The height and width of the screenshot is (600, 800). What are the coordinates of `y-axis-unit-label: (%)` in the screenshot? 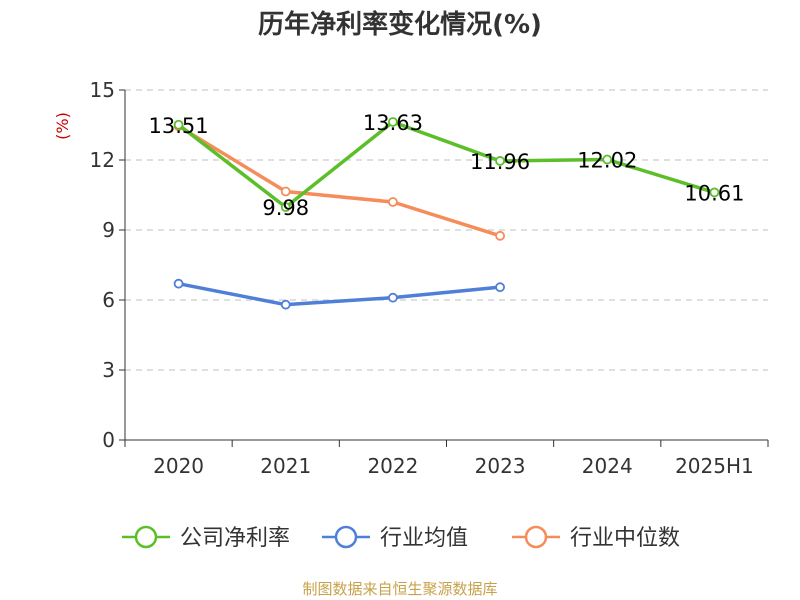 It's located at (62, 126).